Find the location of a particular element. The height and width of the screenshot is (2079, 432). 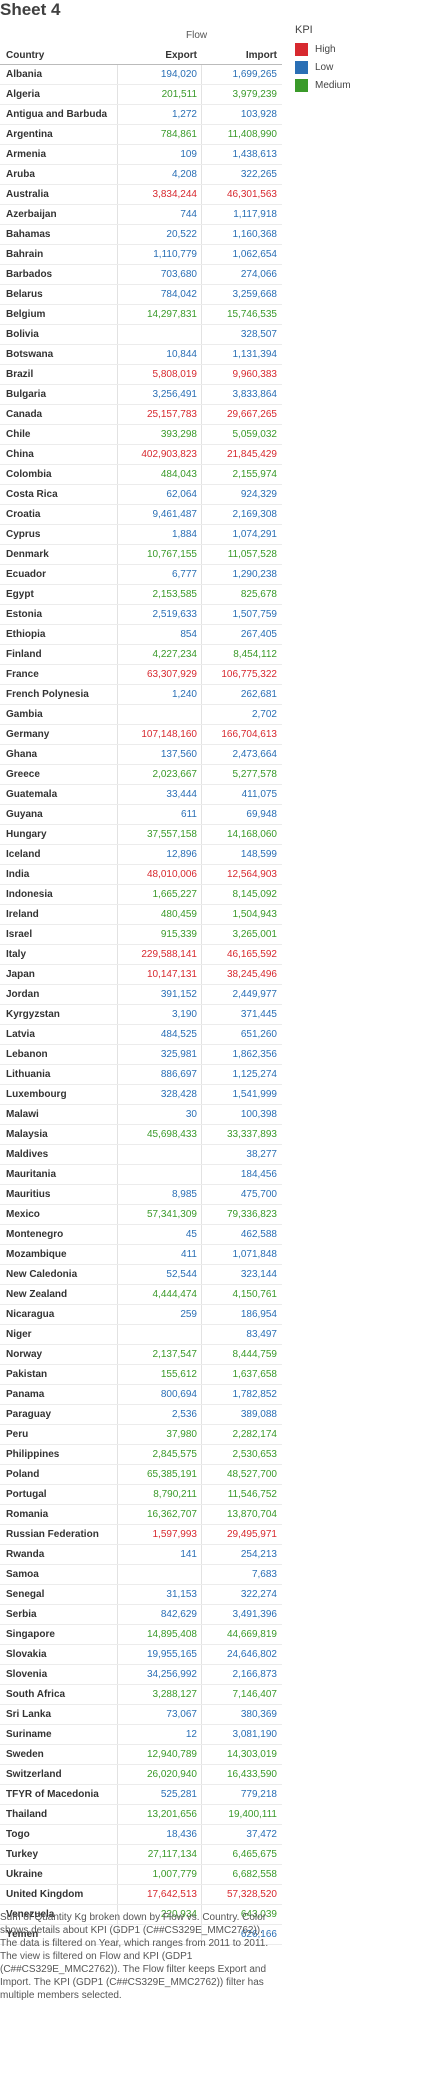

table-row: France 63,307,929 106,775,322 is located at coordinates (141, 675).